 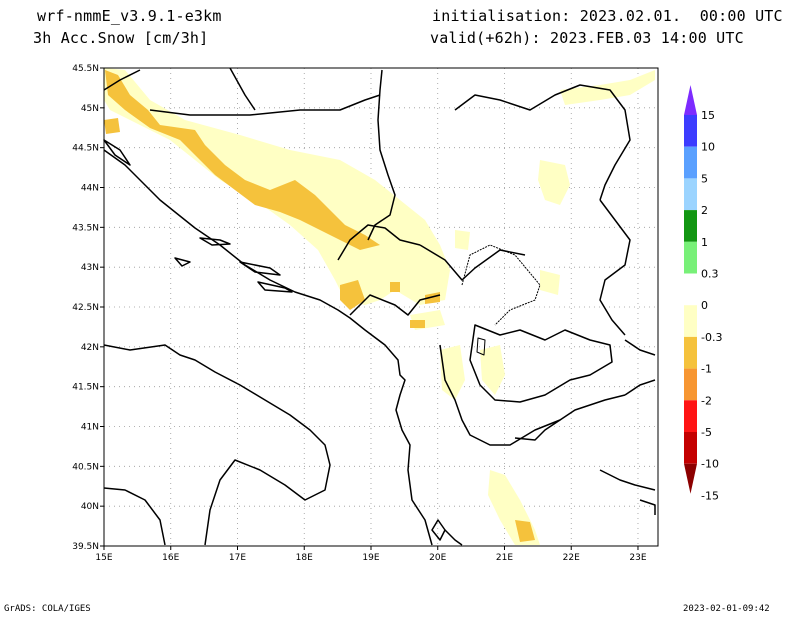 I want to click on border-bulgaria-greece, so click(x=640, y=347).